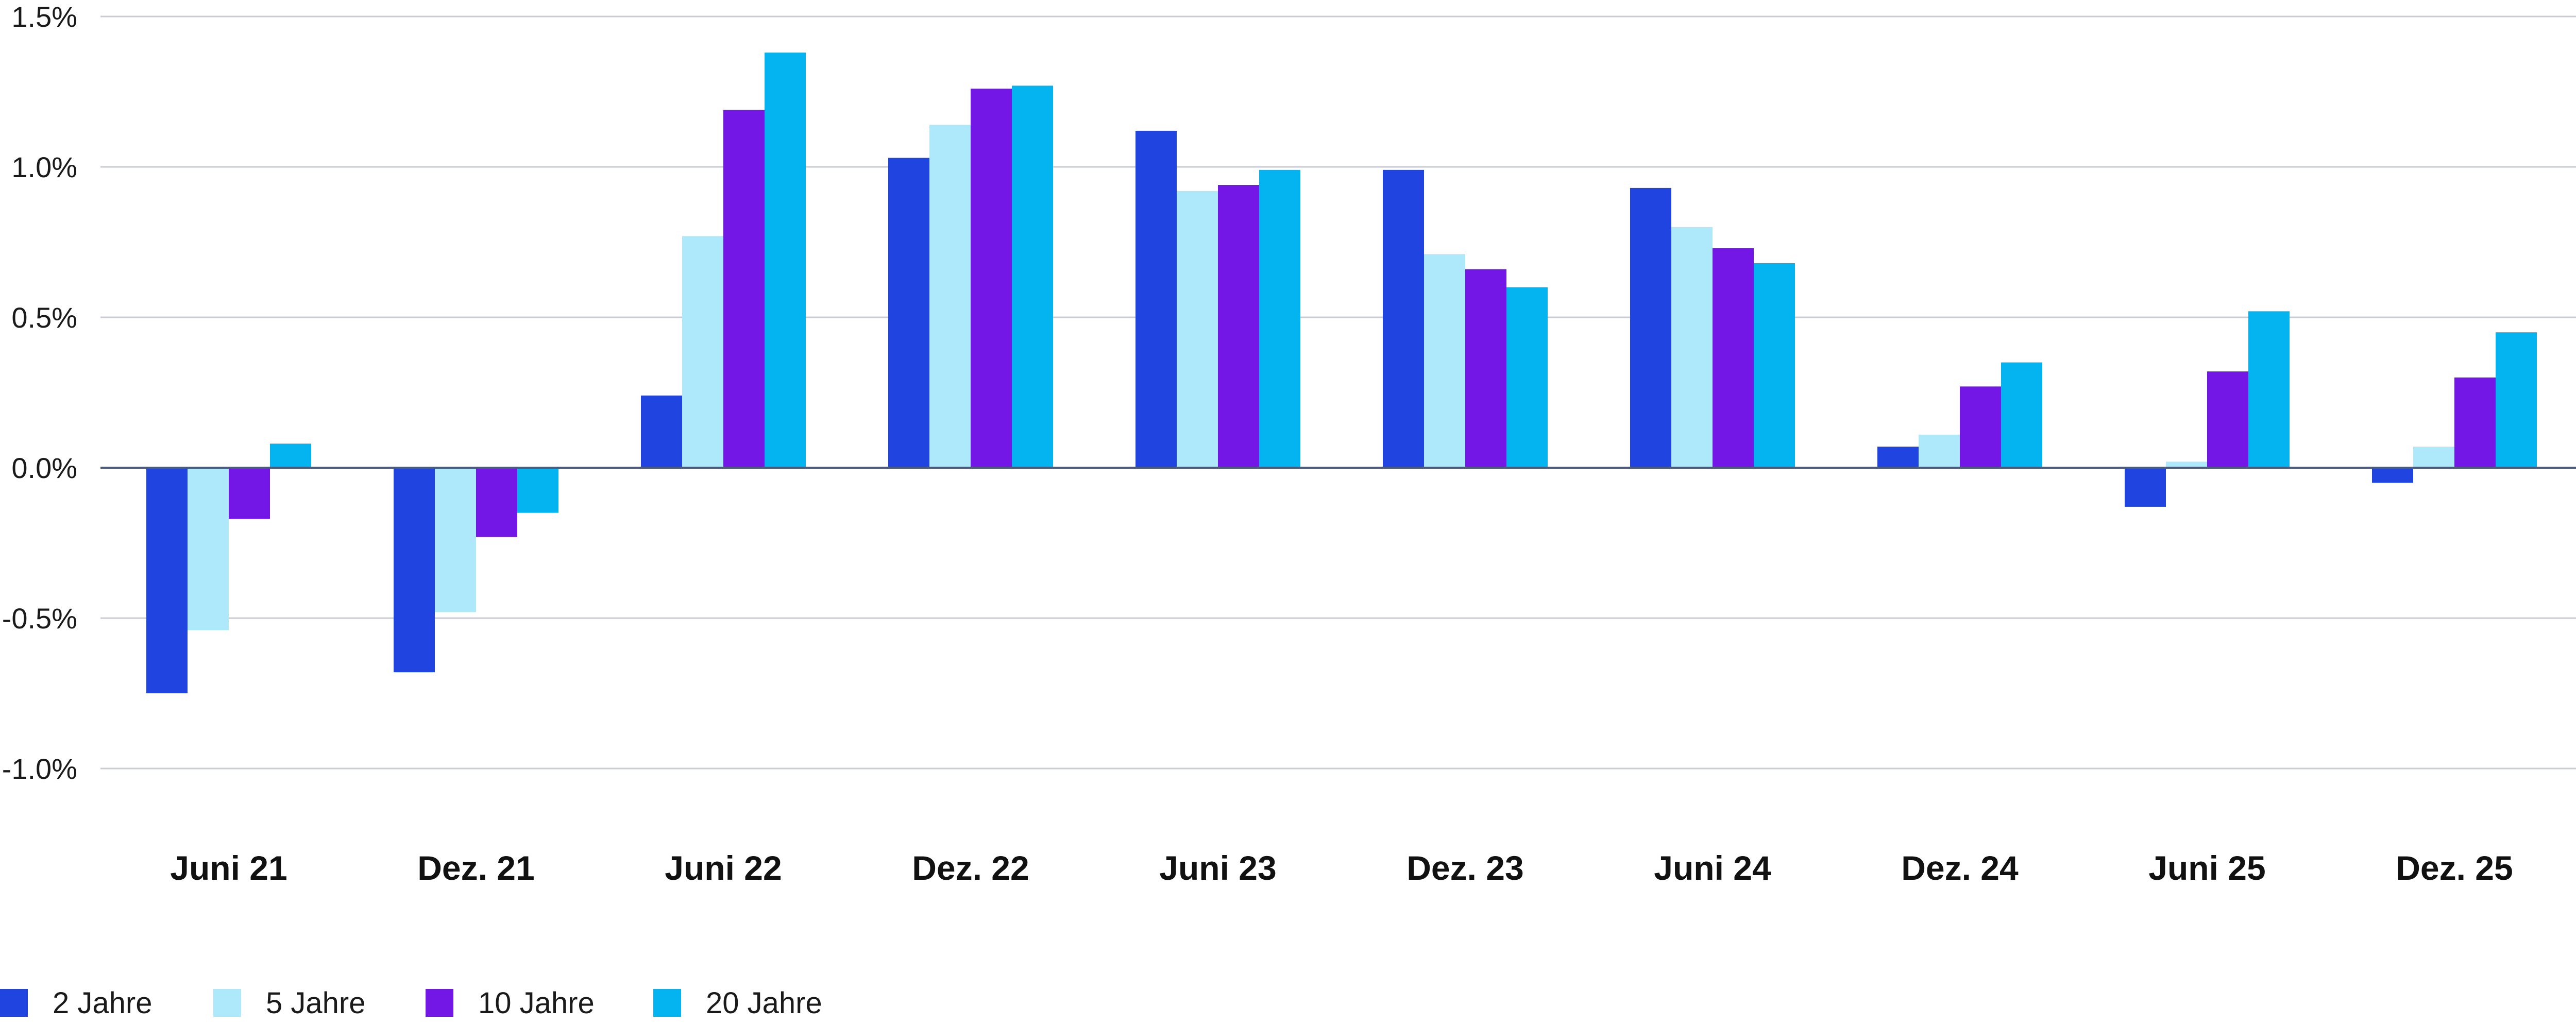  What do you see at coordinates (1712, 868) in the screenshot?
I see `x-category-label: Juni 24` at bounding box center [1712, 868].